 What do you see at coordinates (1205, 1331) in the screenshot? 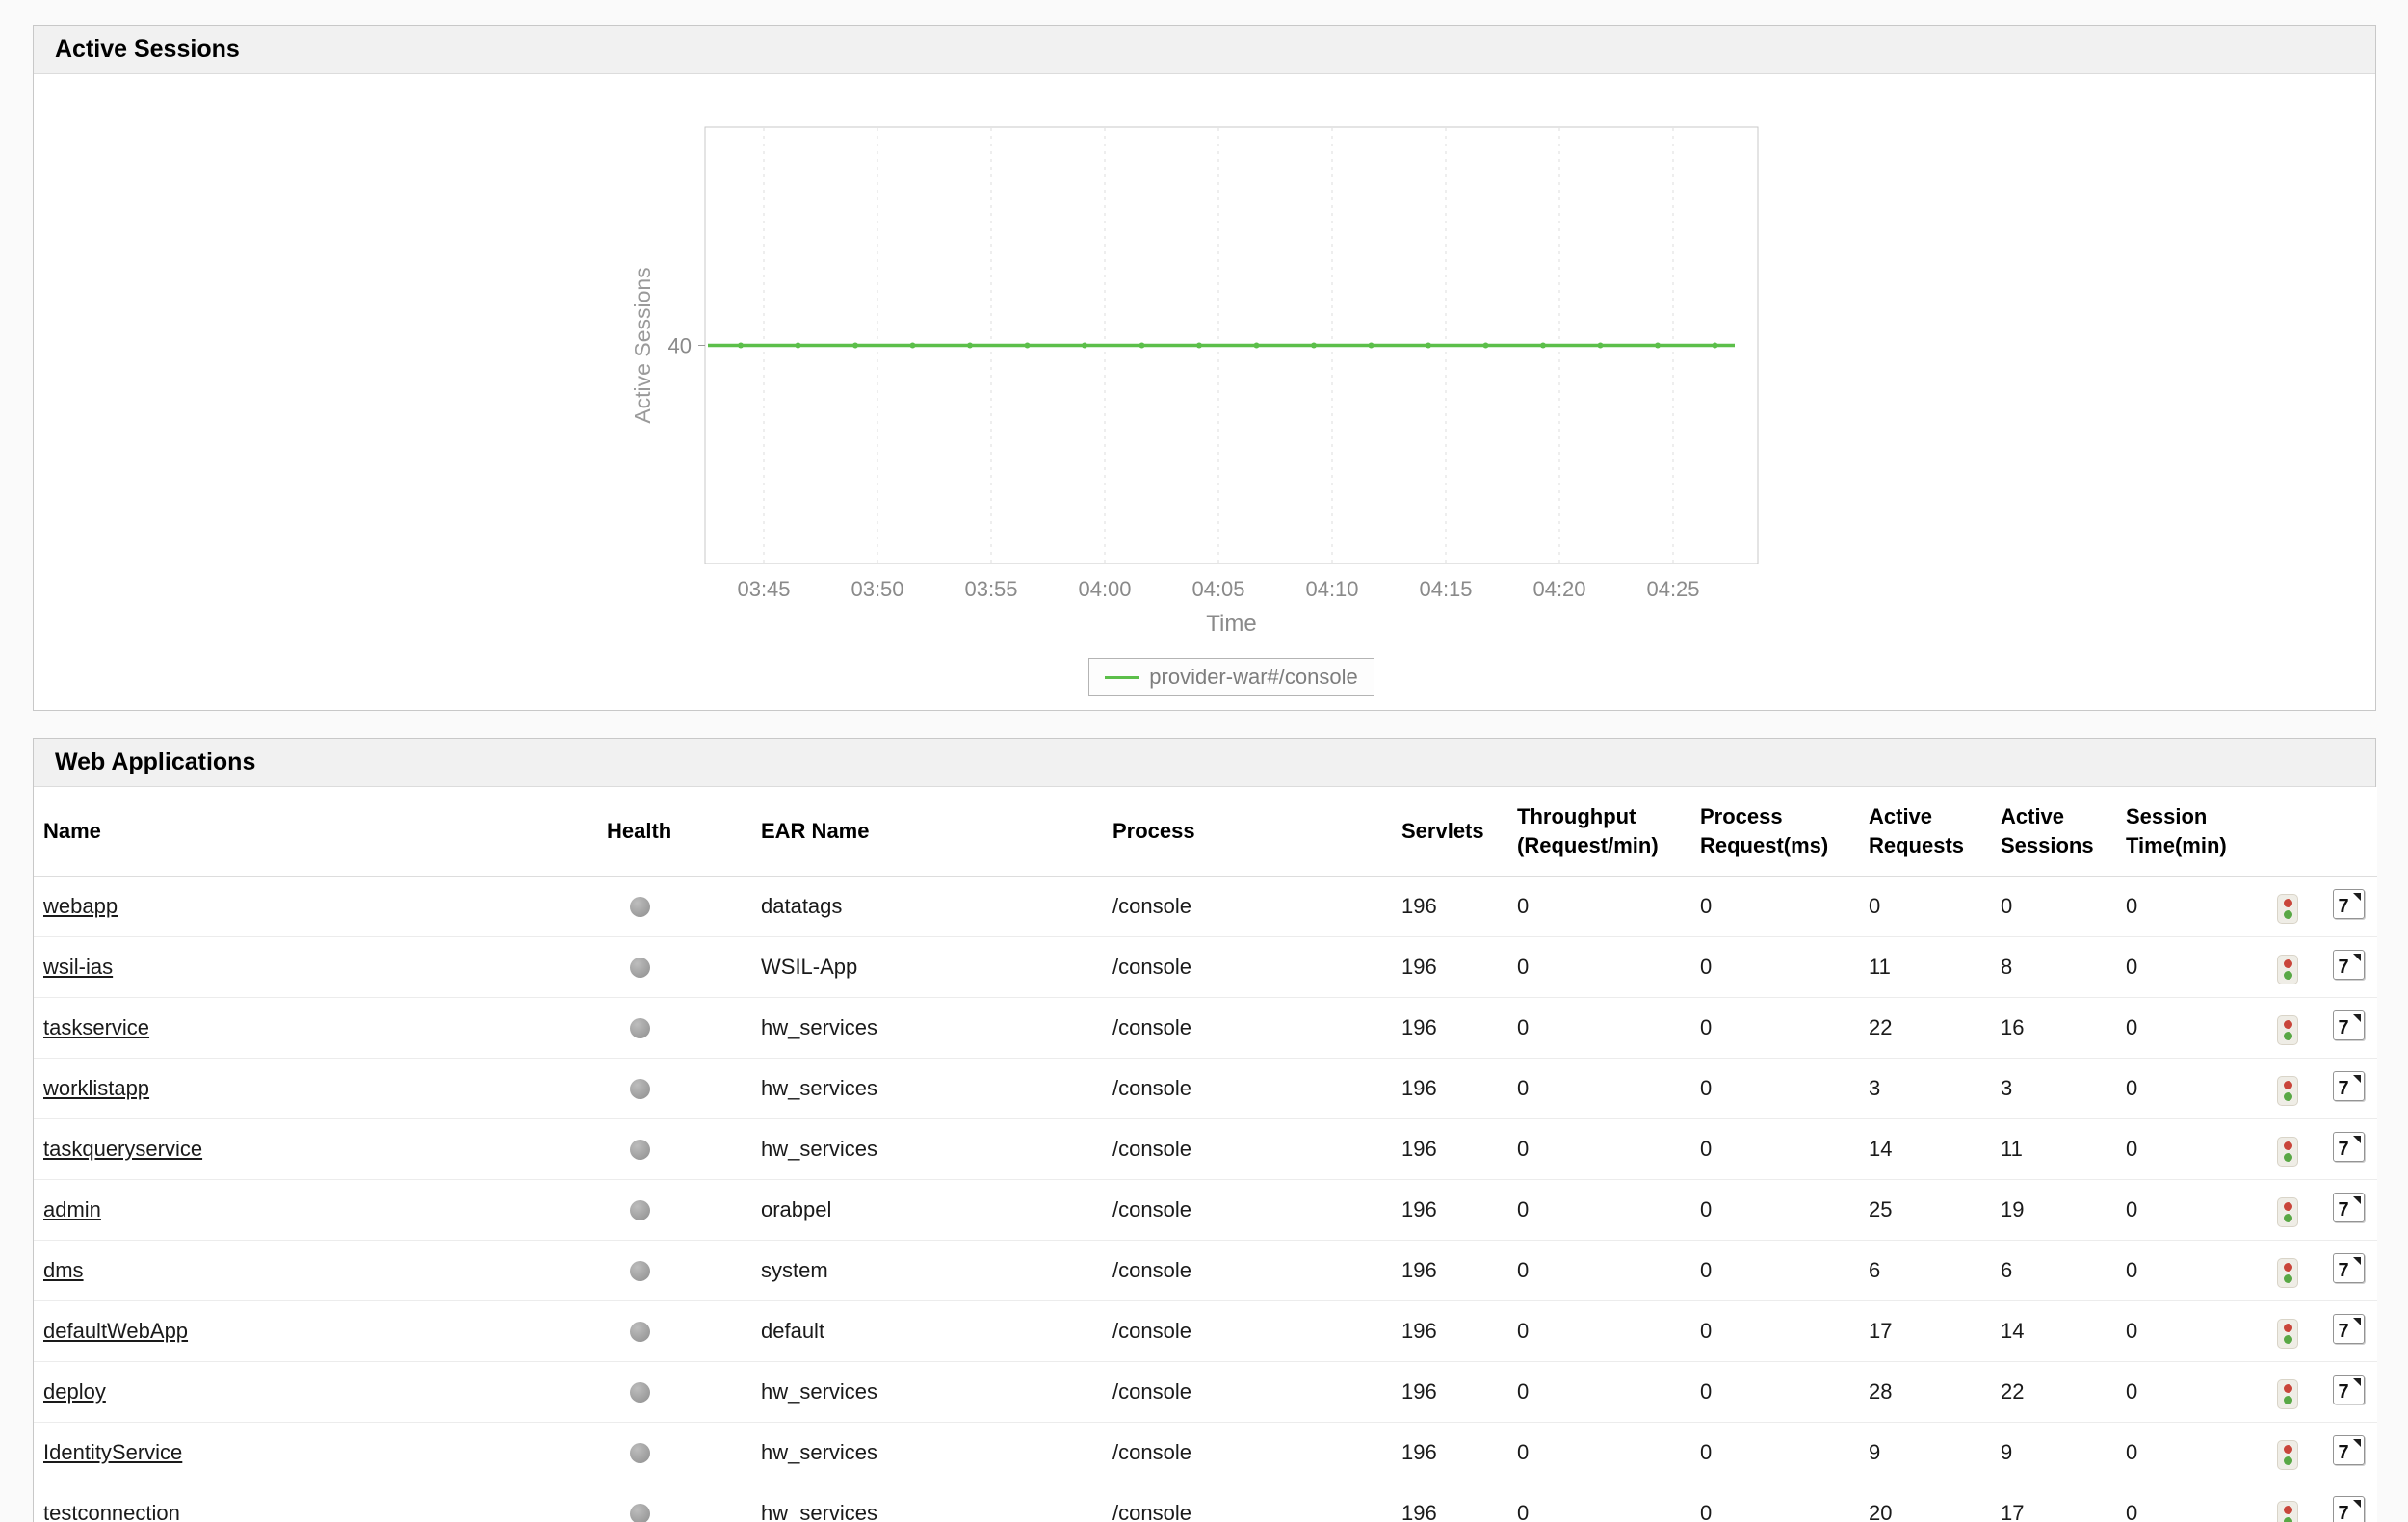
I see `table-row: defaultWebApp default/console 196 0 0 17 14 0 7` at bounding box center [1205, 1331].